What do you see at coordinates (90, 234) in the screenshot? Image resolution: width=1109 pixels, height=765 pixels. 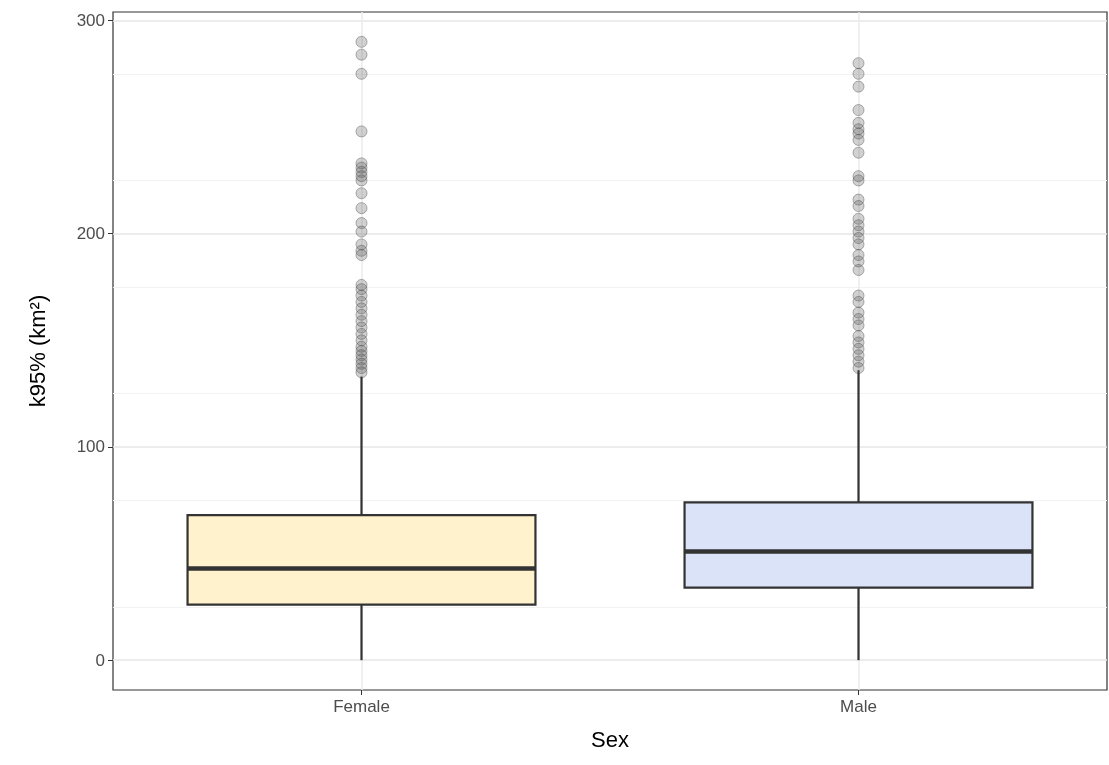 I see `y-tick-label: 200` at bounding box center [90, 234].